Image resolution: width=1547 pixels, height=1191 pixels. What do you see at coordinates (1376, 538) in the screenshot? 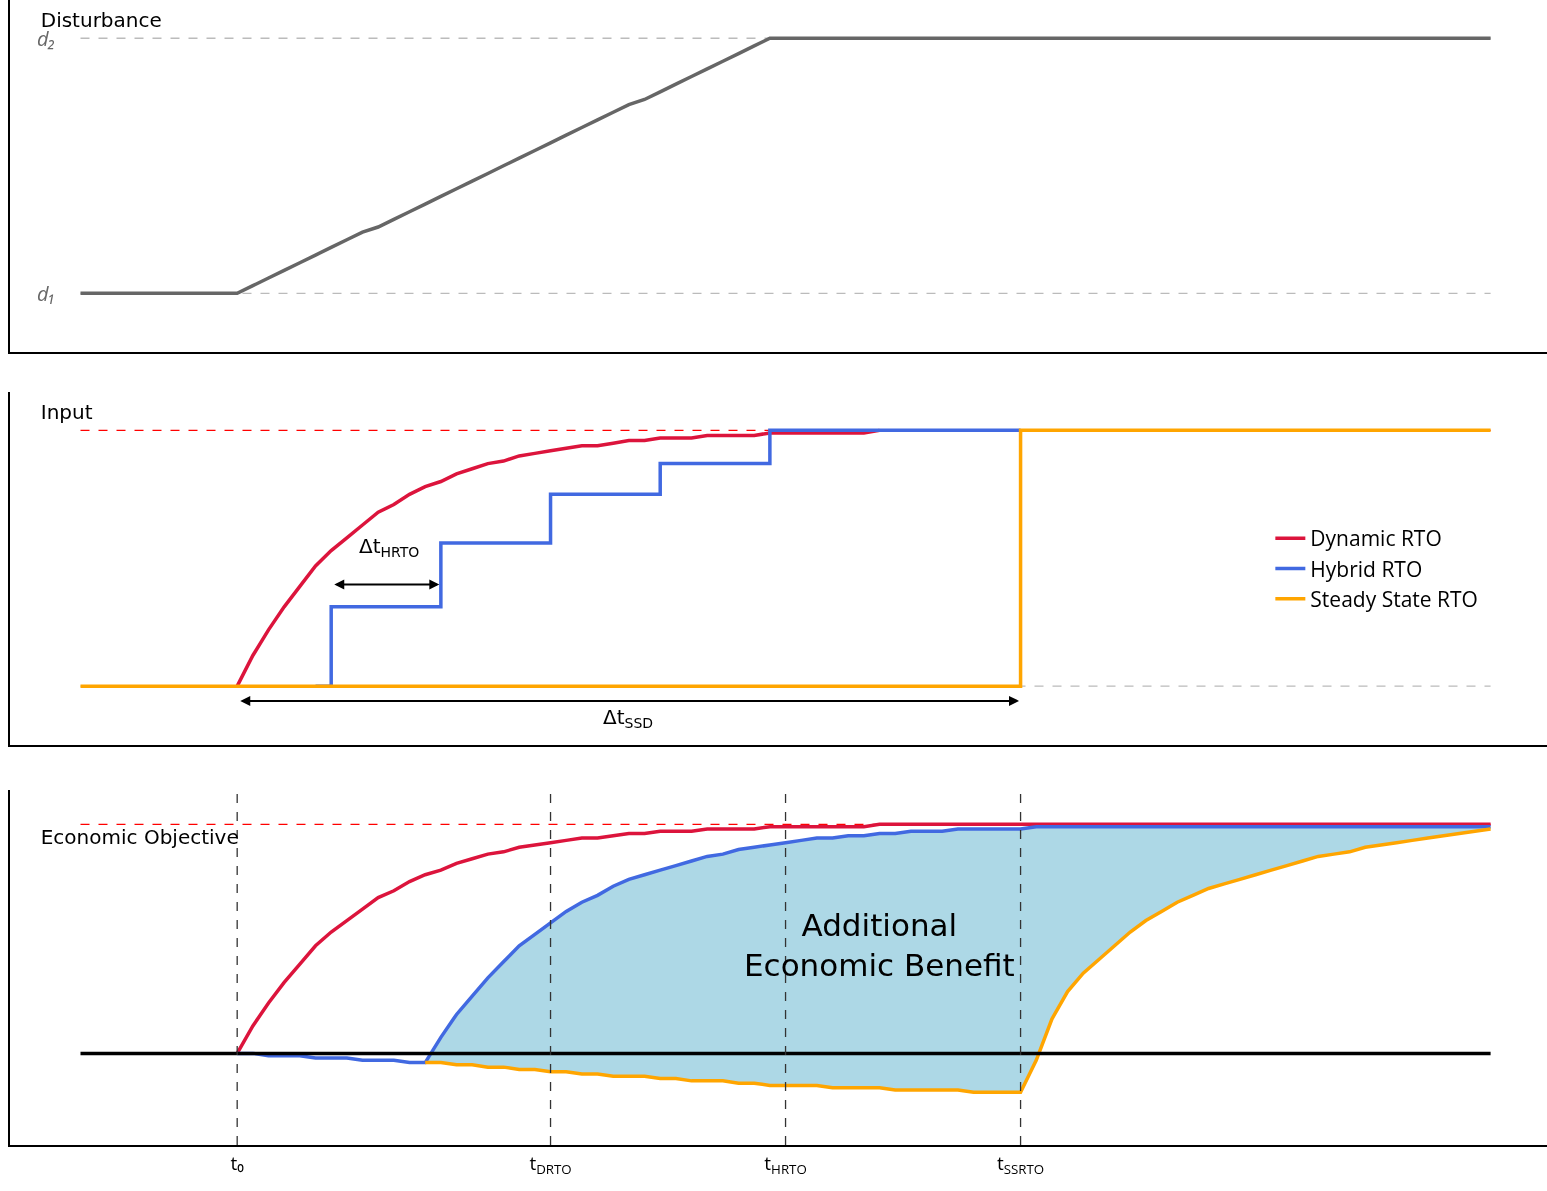
I see `legend-label: Dynamic RTO` at bounding box center [1376, 538].